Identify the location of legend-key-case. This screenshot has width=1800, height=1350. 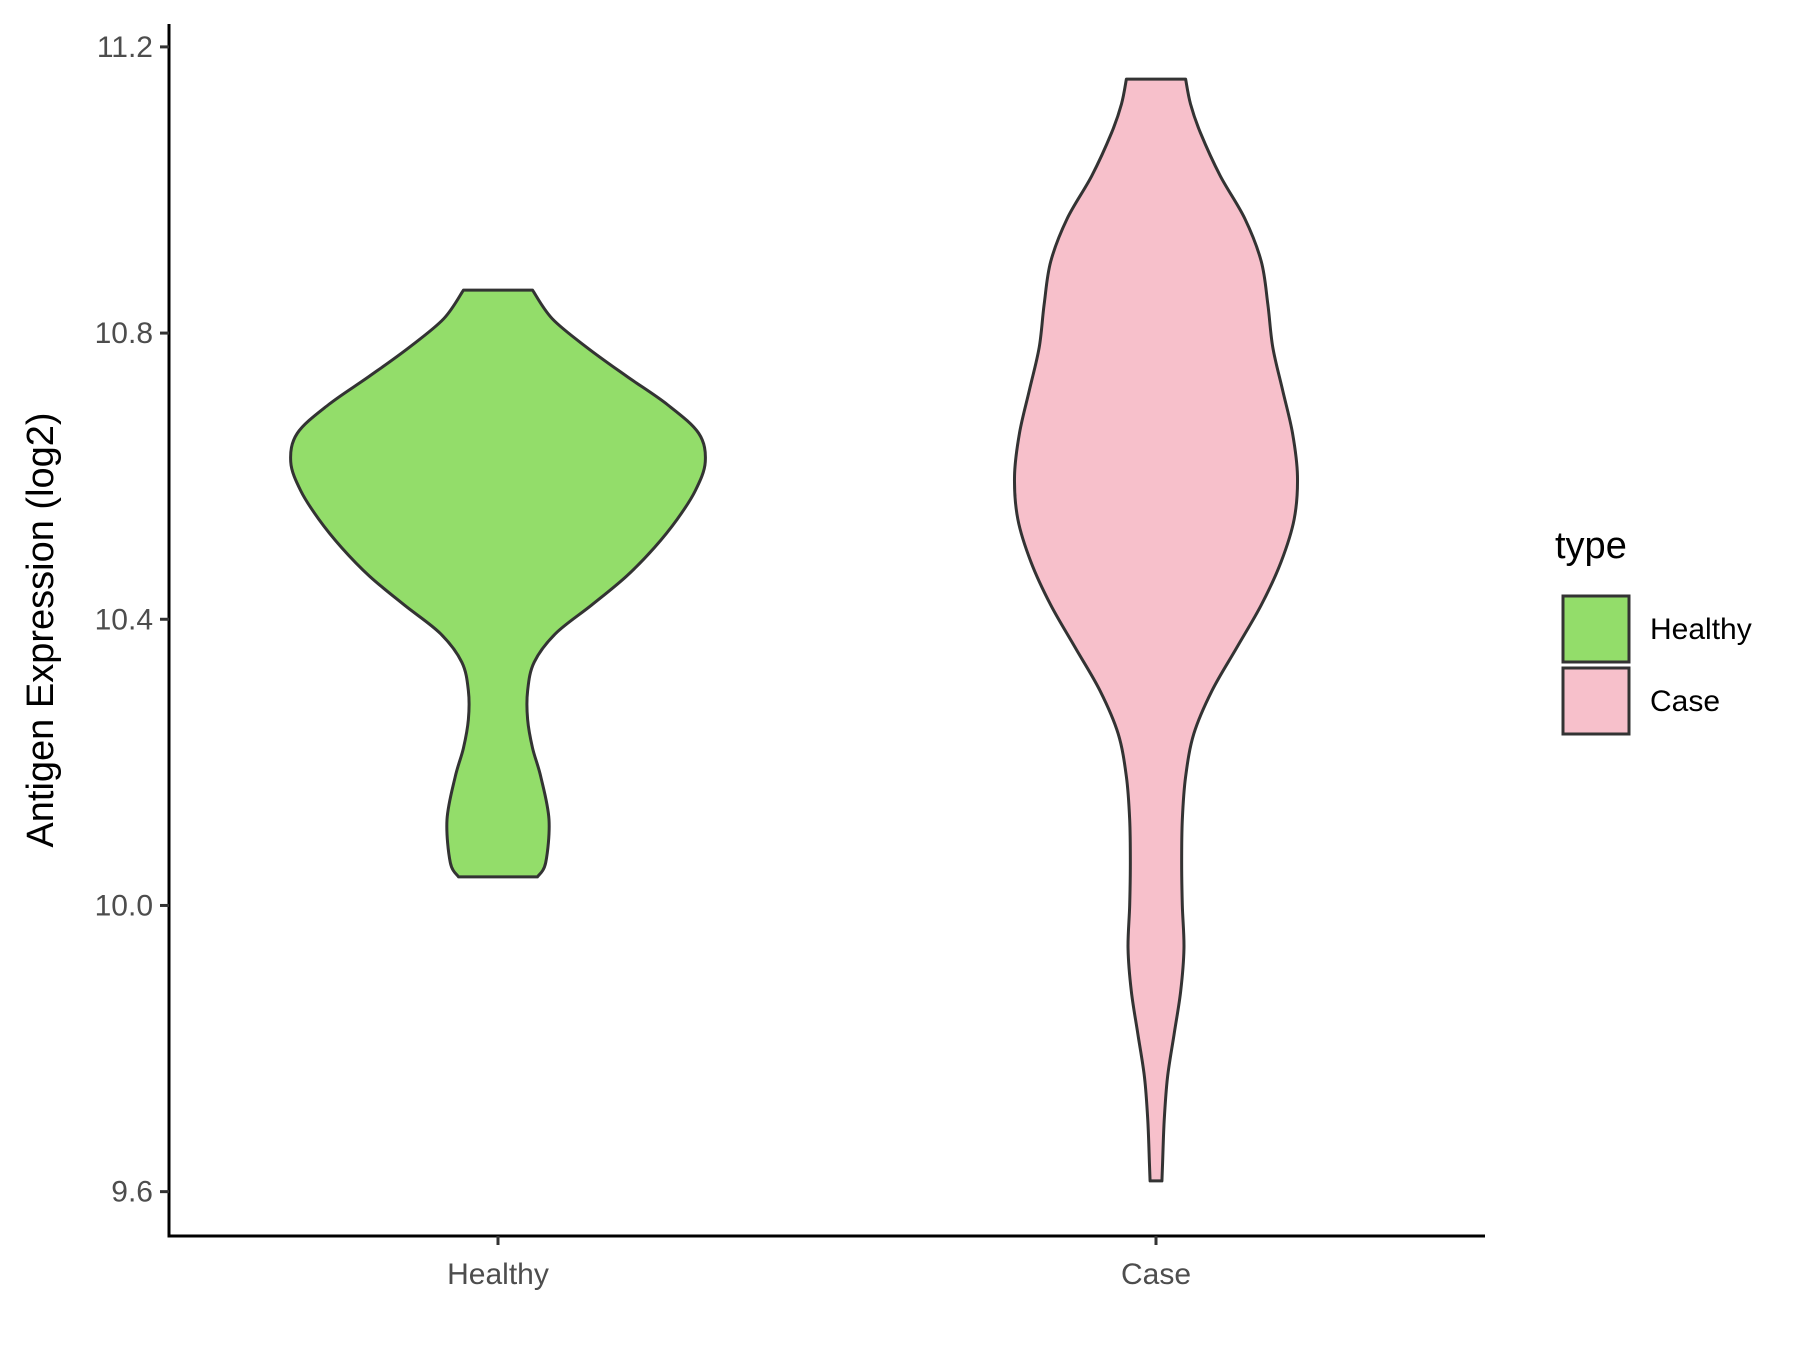
(1596, 701).